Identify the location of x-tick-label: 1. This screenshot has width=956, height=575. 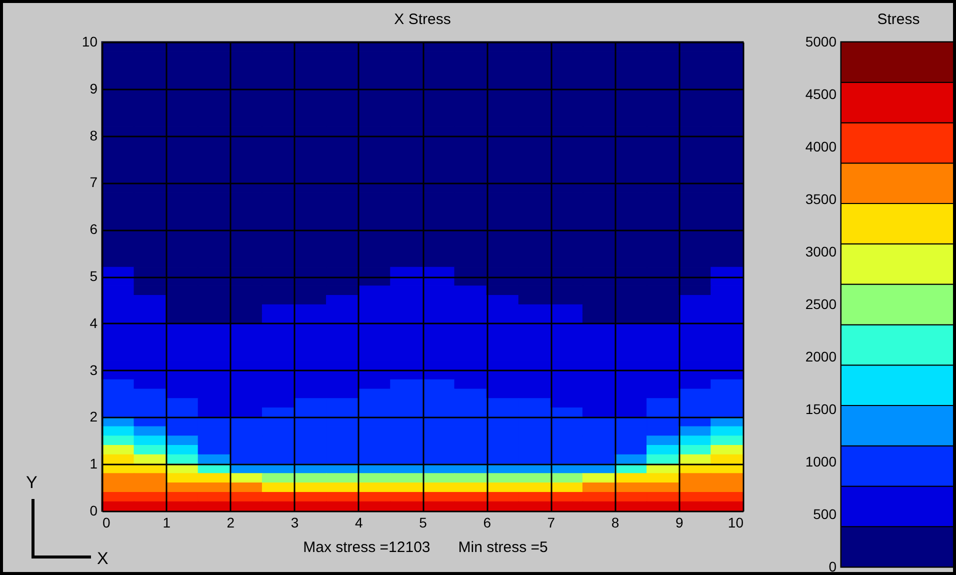
(166, 522).